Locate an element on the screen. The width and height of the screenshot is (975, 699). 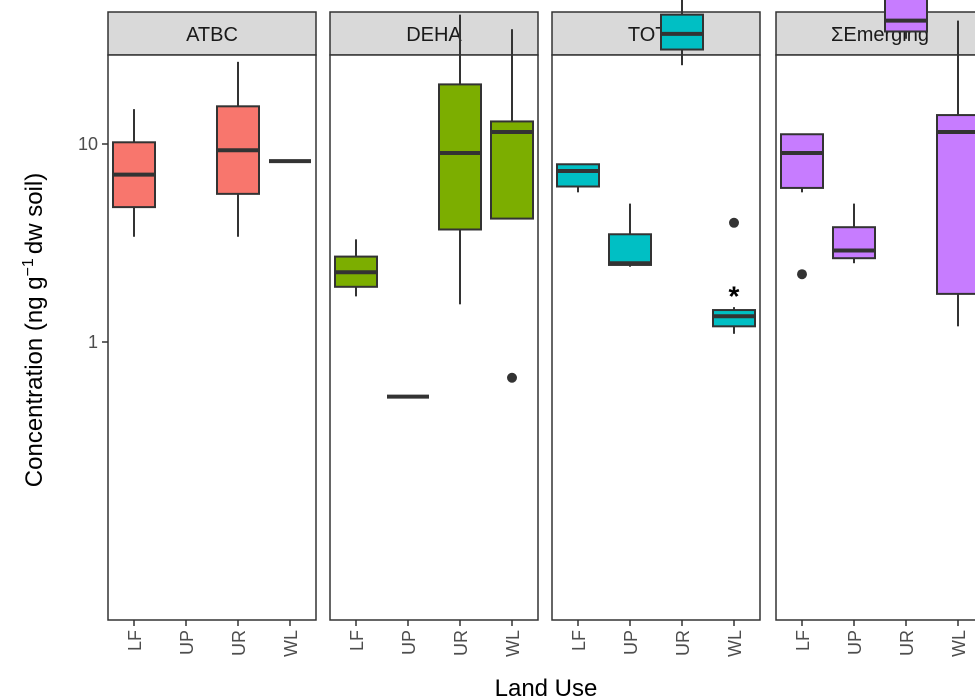
y-axis-title-end: dw soil) is located at coordinates (34, 213).